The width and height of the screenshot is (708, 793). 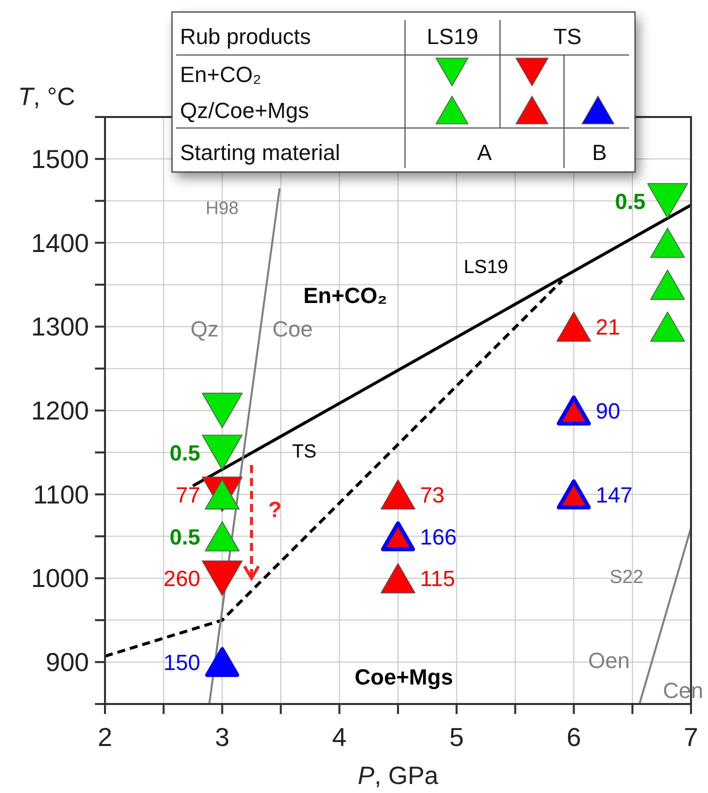 I want to click on x-tick-label: 4, so click(x=339, y=737).